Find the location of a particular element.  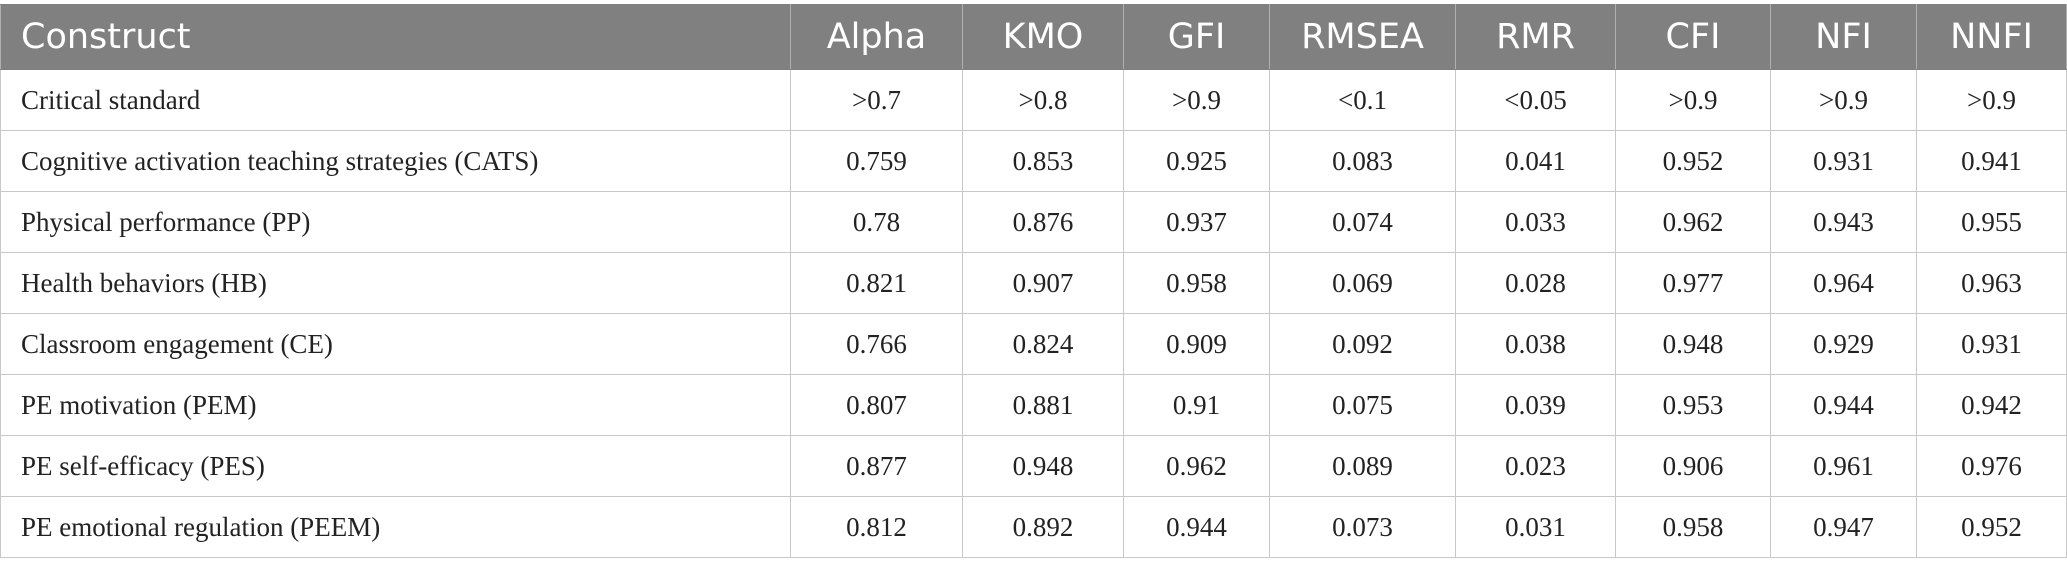

cell-rmsea: 0.075 is located at coordinates (1362, 405).